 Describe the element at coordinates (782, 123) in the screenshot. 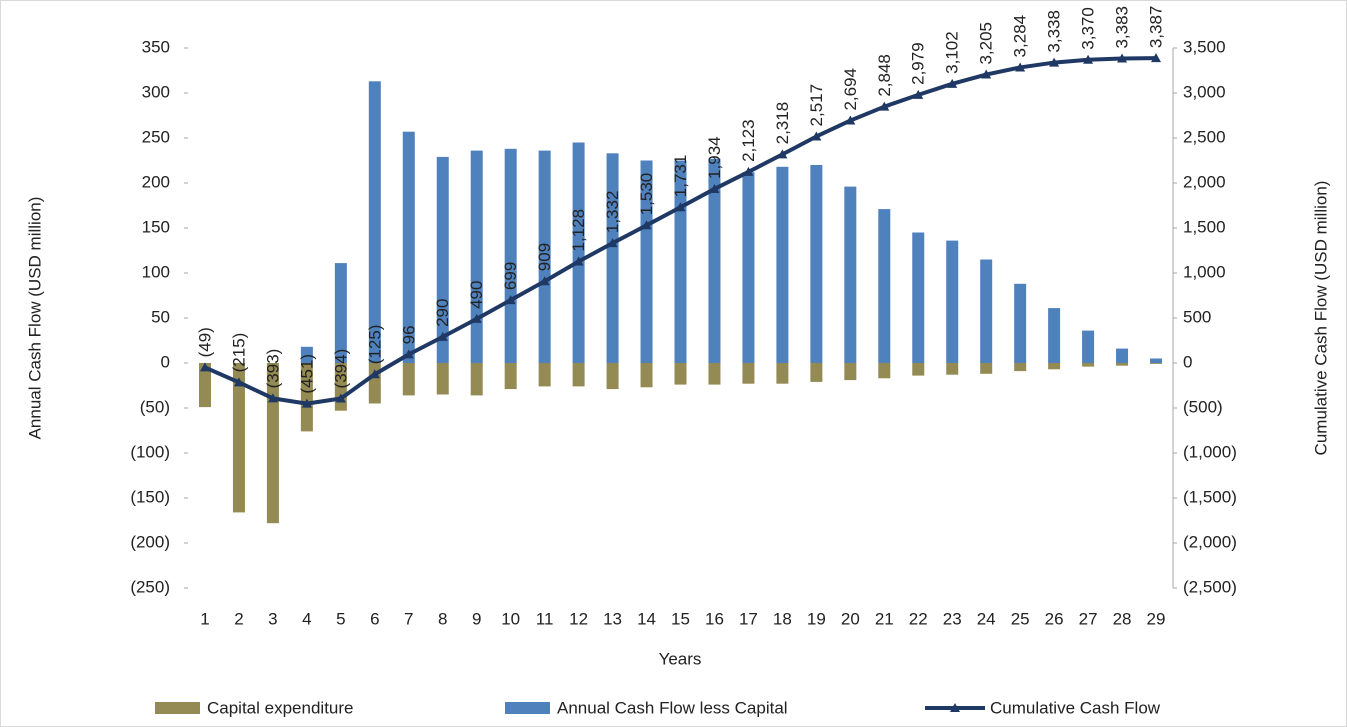

I see `data-label: 2,318` at that location.